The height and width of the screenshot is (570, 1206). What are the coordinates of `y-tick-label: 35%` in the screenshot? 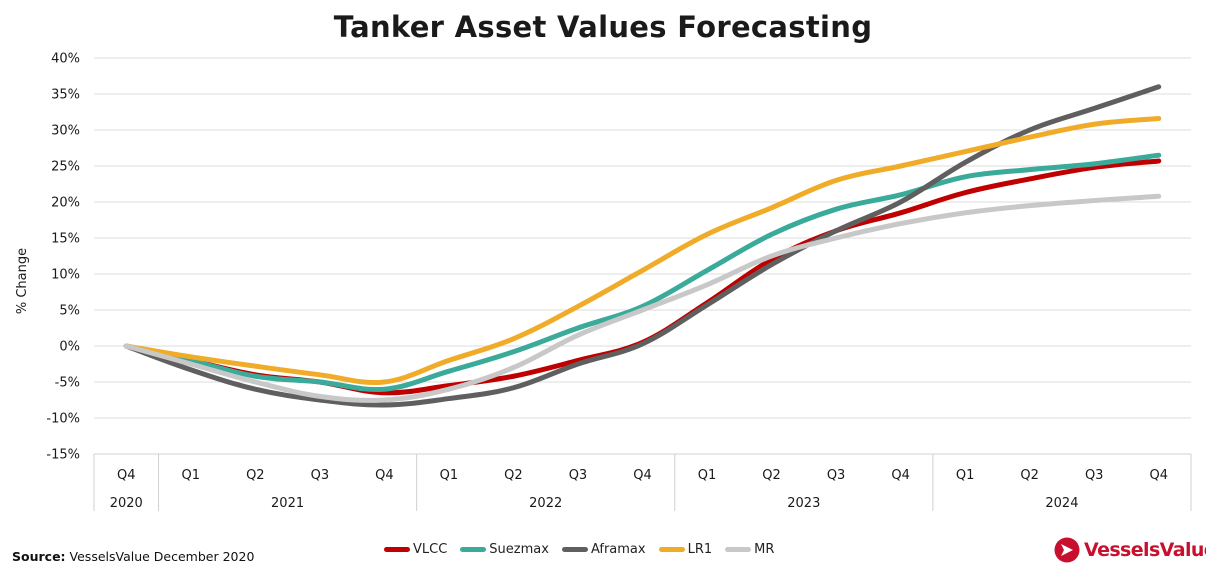 It's located at (65, 95).